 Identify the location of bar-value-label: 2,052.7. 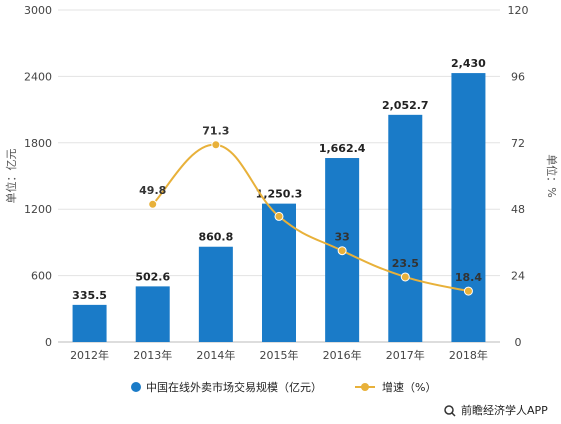
(405, 105).